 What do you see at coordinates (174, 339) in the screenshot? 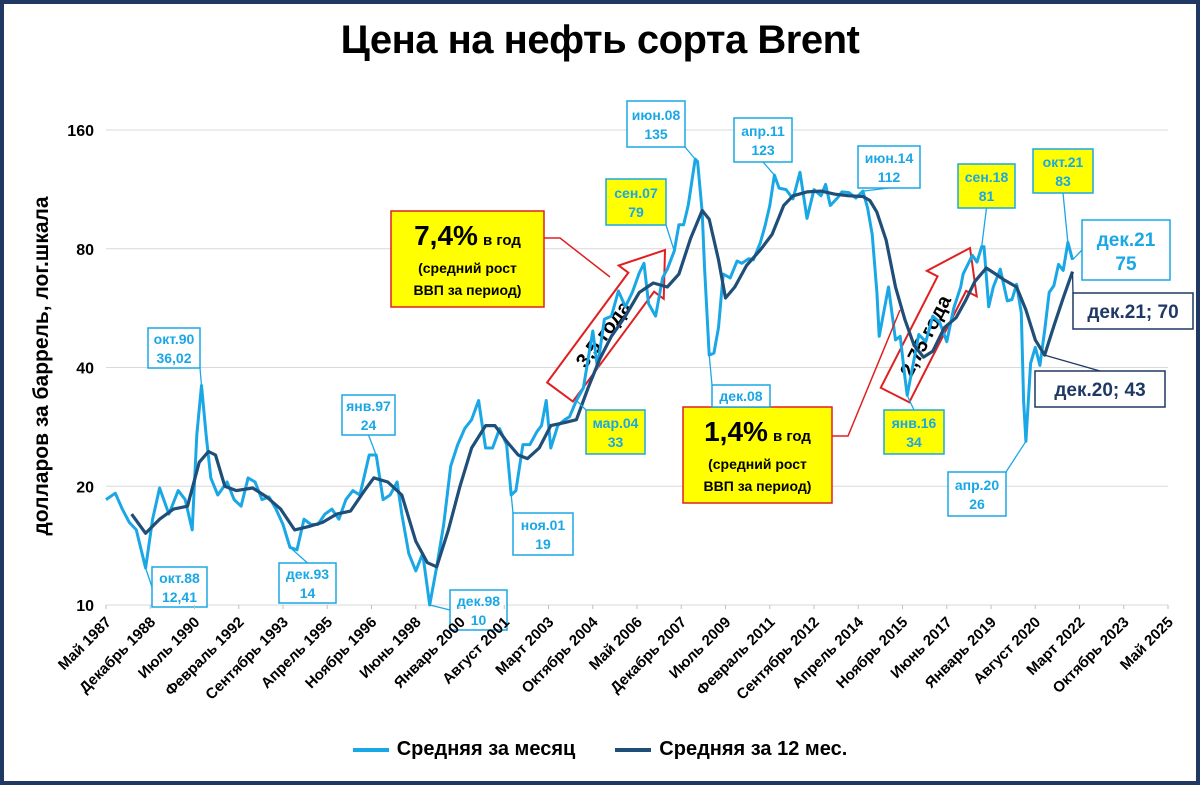
I see `annotation-label: окт.90` at bounding box center [174, 339].